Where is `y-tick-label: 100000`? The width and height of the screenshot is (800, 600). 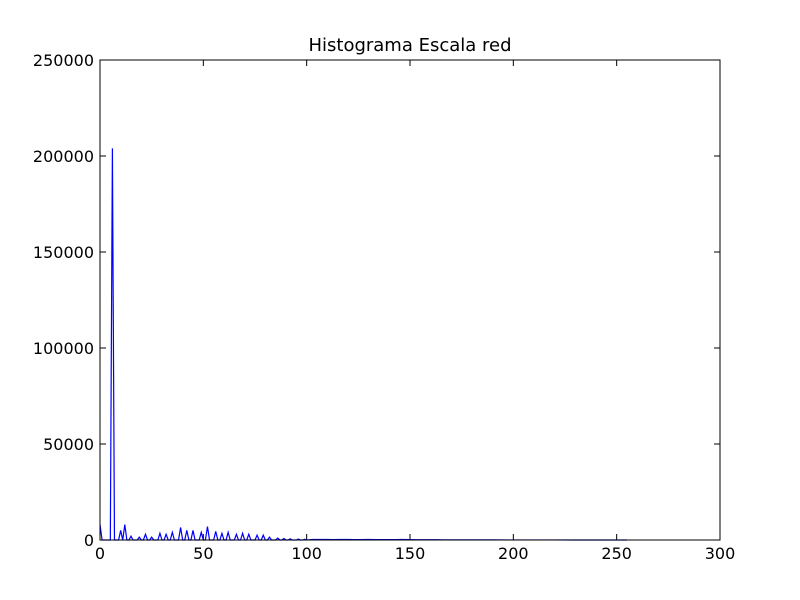
y-tick-label: 100000 is located at coordinates (63, 348).